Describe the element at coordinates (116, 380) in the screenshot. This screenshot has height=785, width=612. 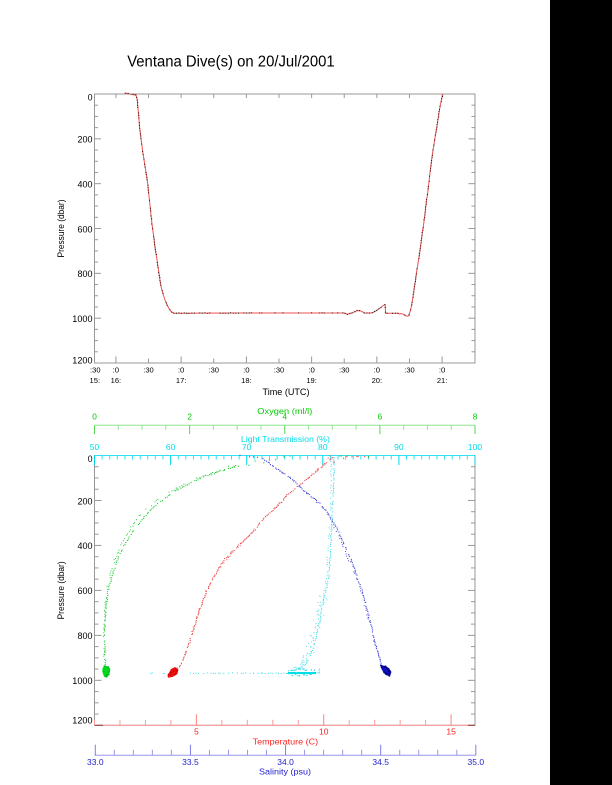
I see `svg-text: 16:` at that location.